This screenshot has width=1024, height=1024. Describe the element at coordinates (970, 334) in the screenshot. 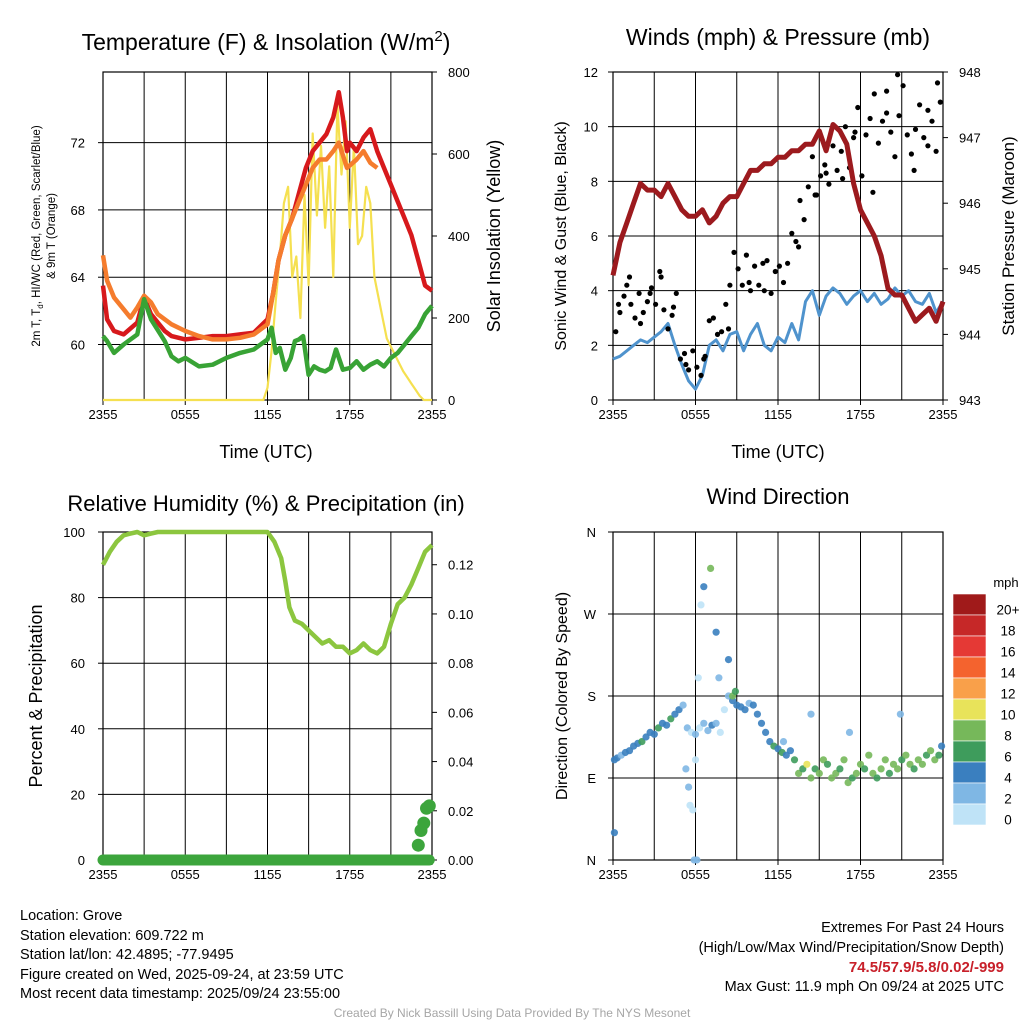

I see `pressure-ytick-label: 944` at that location.